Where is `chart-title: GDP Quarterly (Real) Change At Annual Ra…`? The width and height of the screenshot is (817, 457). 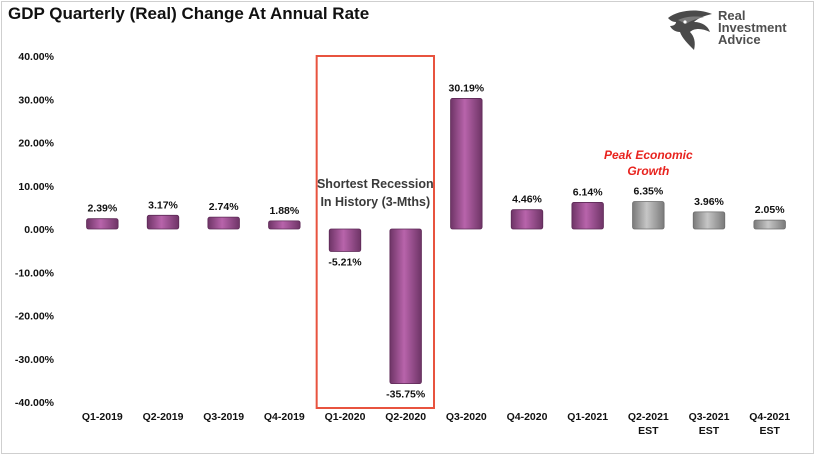
chart-title: GDP Quarterly (Real) Change At Annual Ra… is located at coordinates (189, 13).